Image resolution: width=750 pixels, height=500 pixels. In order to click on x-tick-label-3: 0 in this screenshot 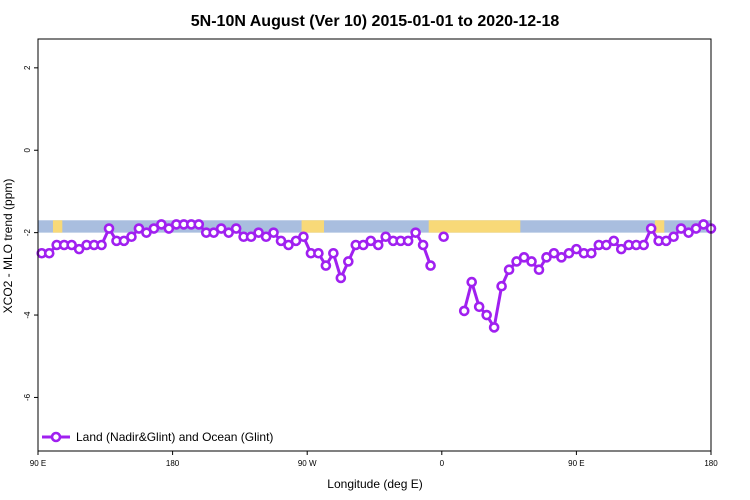, I will do `click(442, 463)`.